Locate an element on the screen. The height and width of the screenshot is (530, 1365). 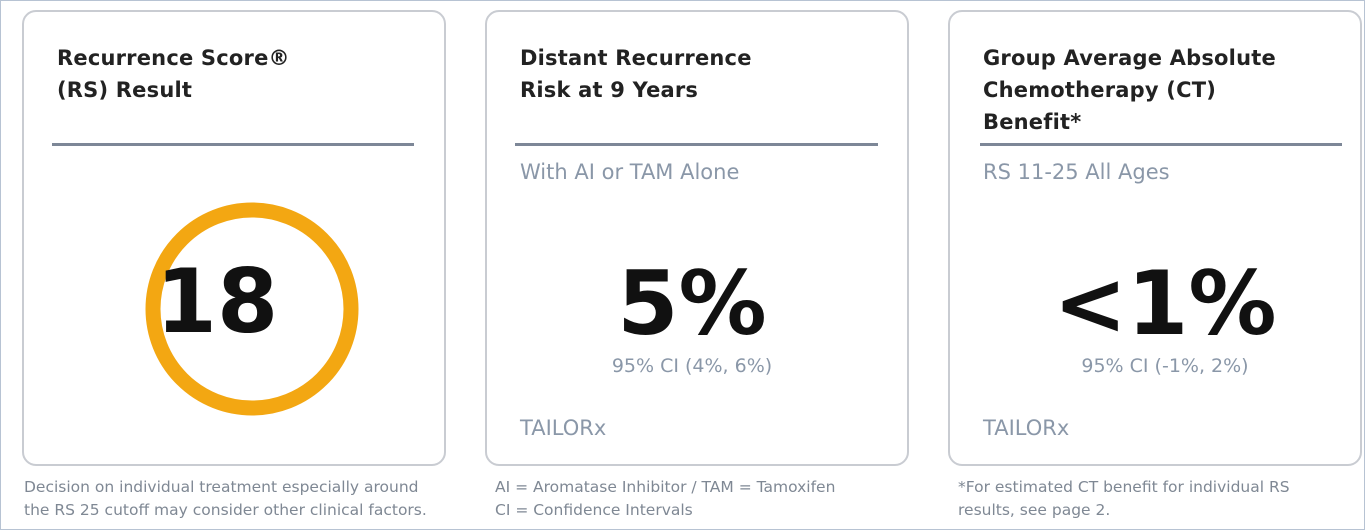
card-subtitle: With AI or TAM Alone is located at coordinates (630, 172).